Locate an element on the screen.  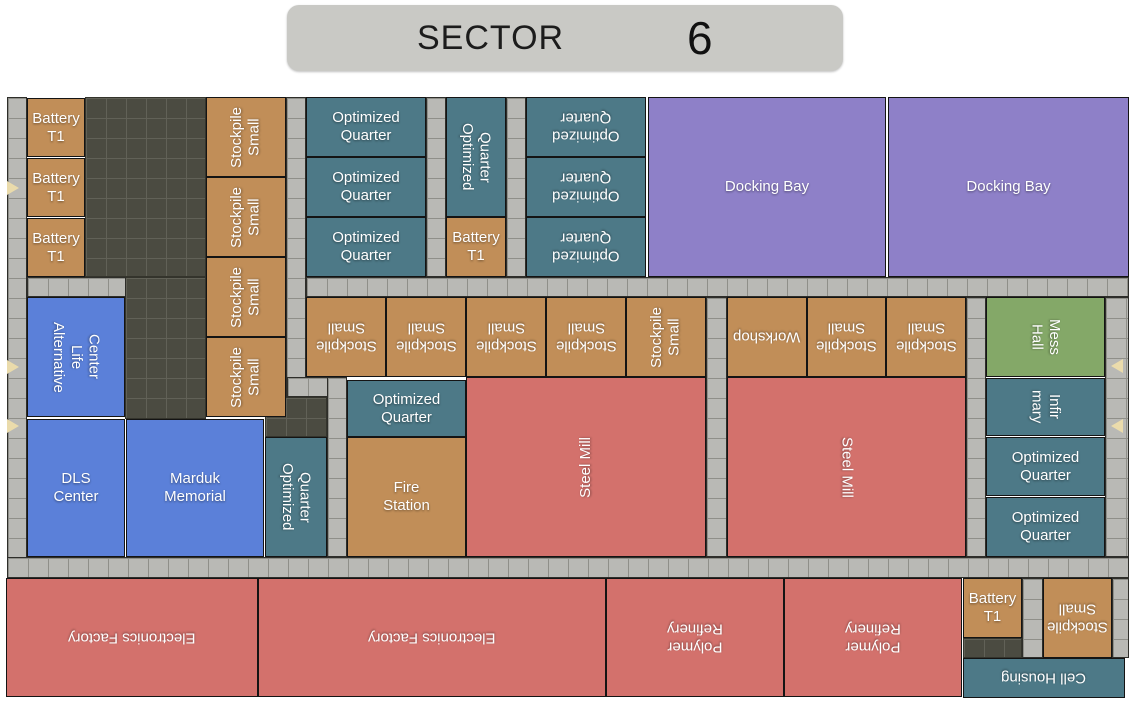
building-label: DLS Center is located at coordinates (76, 487).